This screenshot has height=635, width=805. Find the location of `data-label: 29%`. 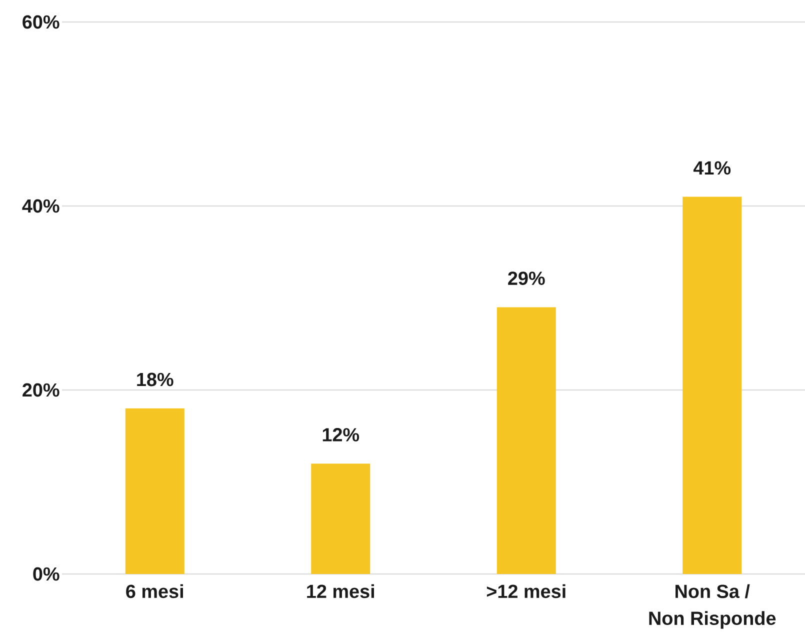

data-label: 29% is located at coordinates (526, 278).